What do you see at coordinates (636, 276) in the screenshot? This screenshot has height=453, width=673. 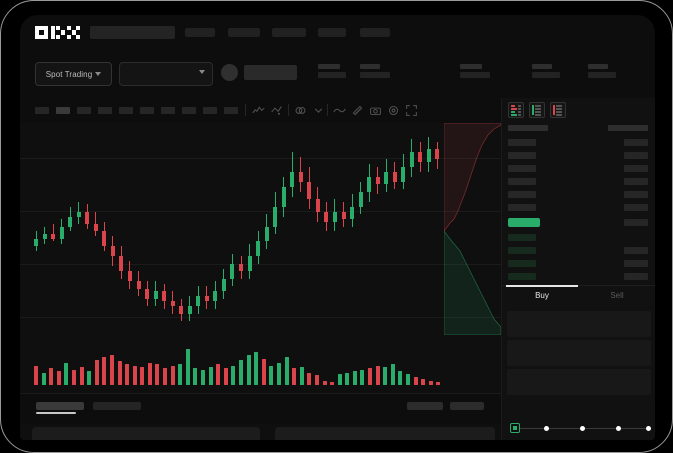 I see `orderbook-bid-size` at bounding box center [636, 276].